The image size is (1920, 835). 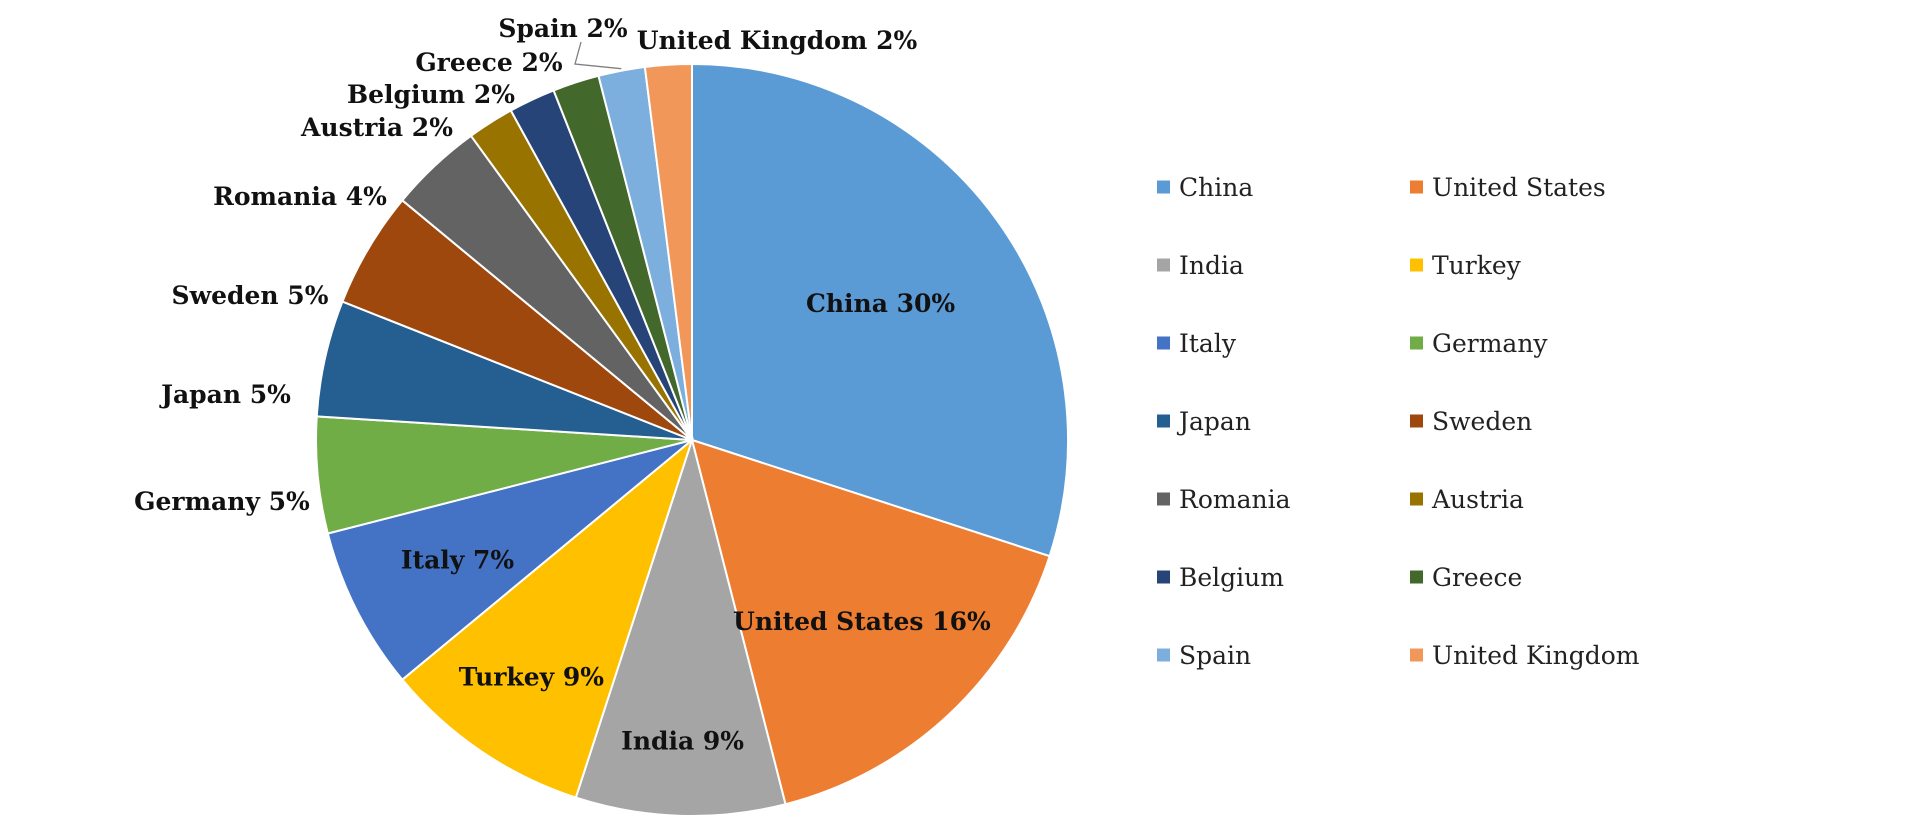 What do you see at coordinates (862, 621) in the screenshot?
I see `data-label-united-states: United States 16%` at bounding box center [862, 621].